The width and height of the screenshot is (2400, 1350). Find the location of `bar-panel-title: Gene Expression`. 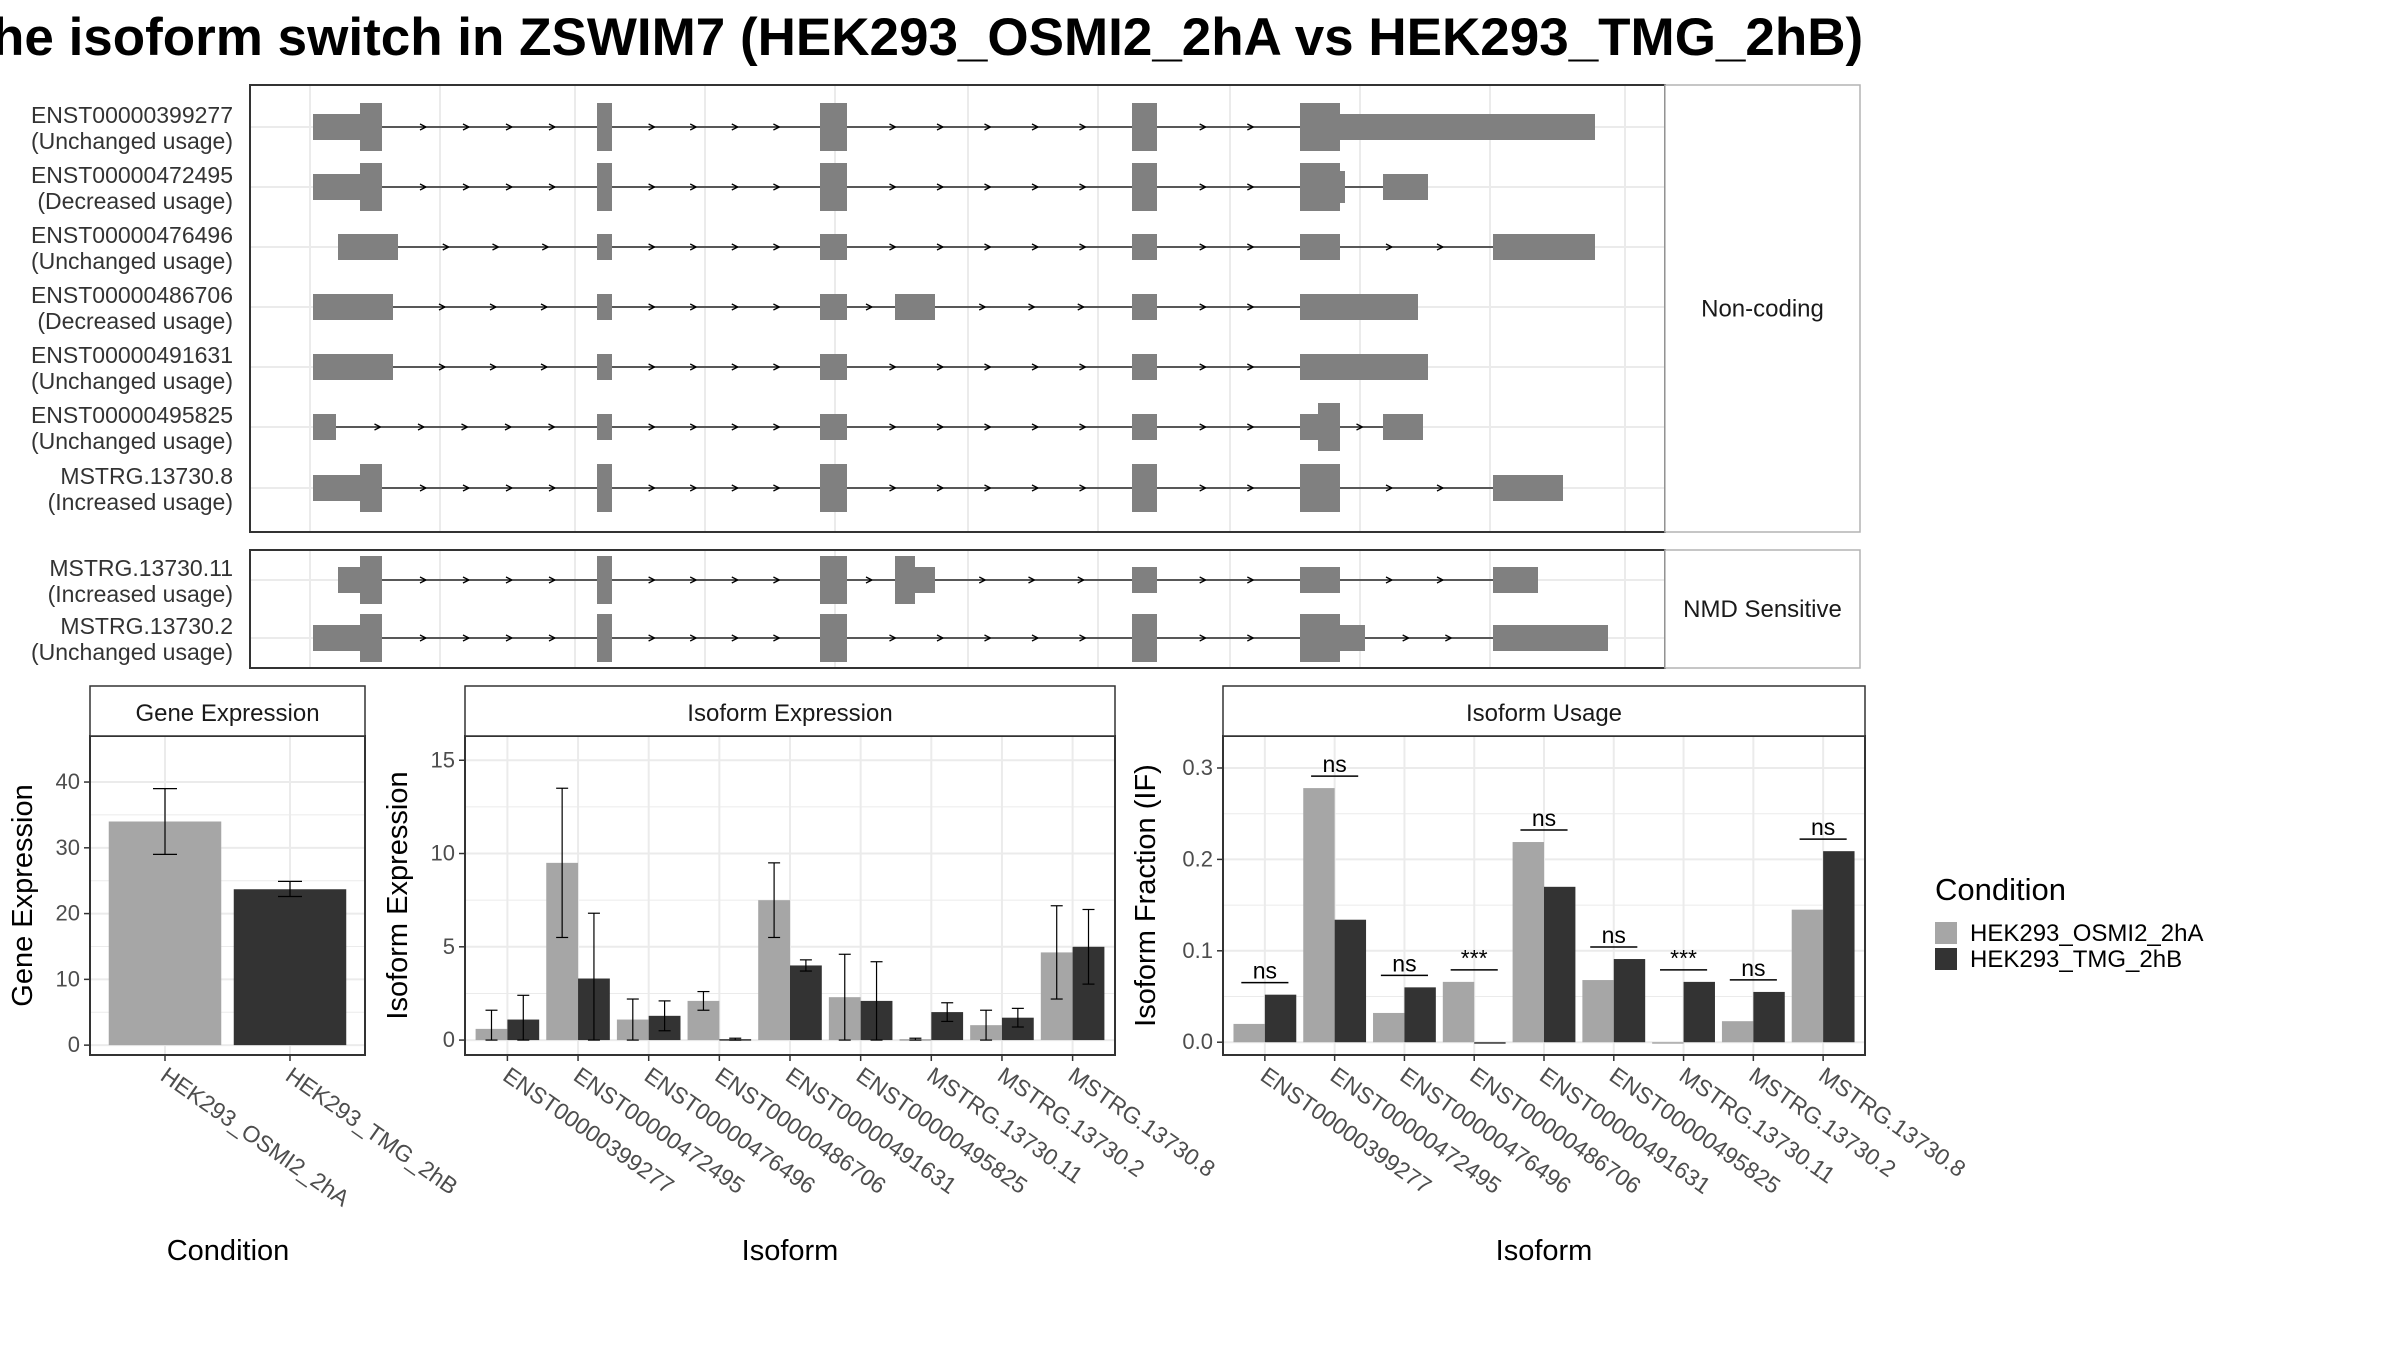

bar-panel-title: Gene Expression is located at coordinates (227, 713).